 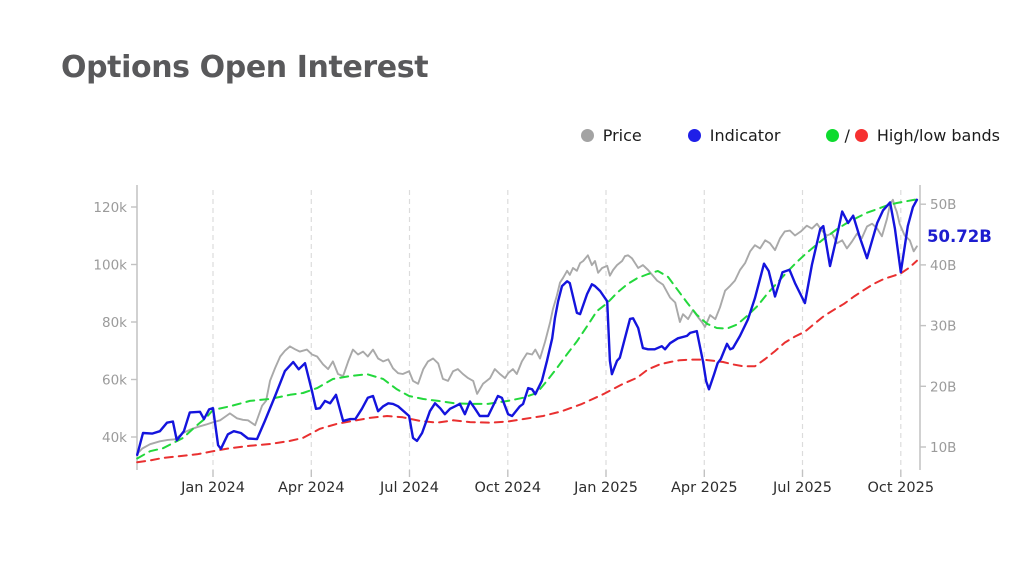 What do you see at coordinates (311, 488) in the screenshot?
I see `x-tick-label: Apr 2024` at bounding box center [311, 488].